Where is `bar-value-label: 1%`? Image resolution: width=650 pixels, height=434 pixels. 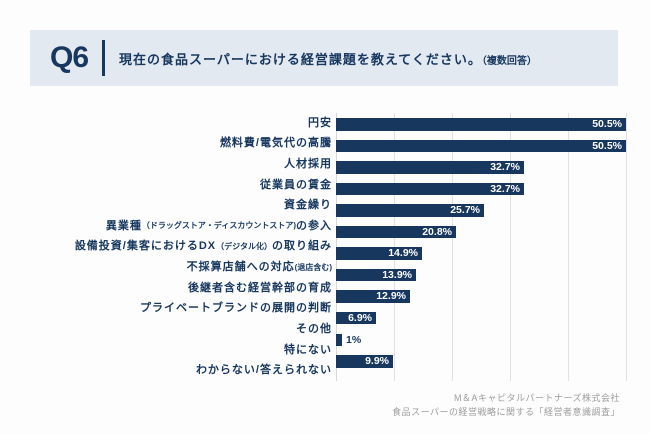 bar-value-label: 1% is located at coordinates (354, 339).